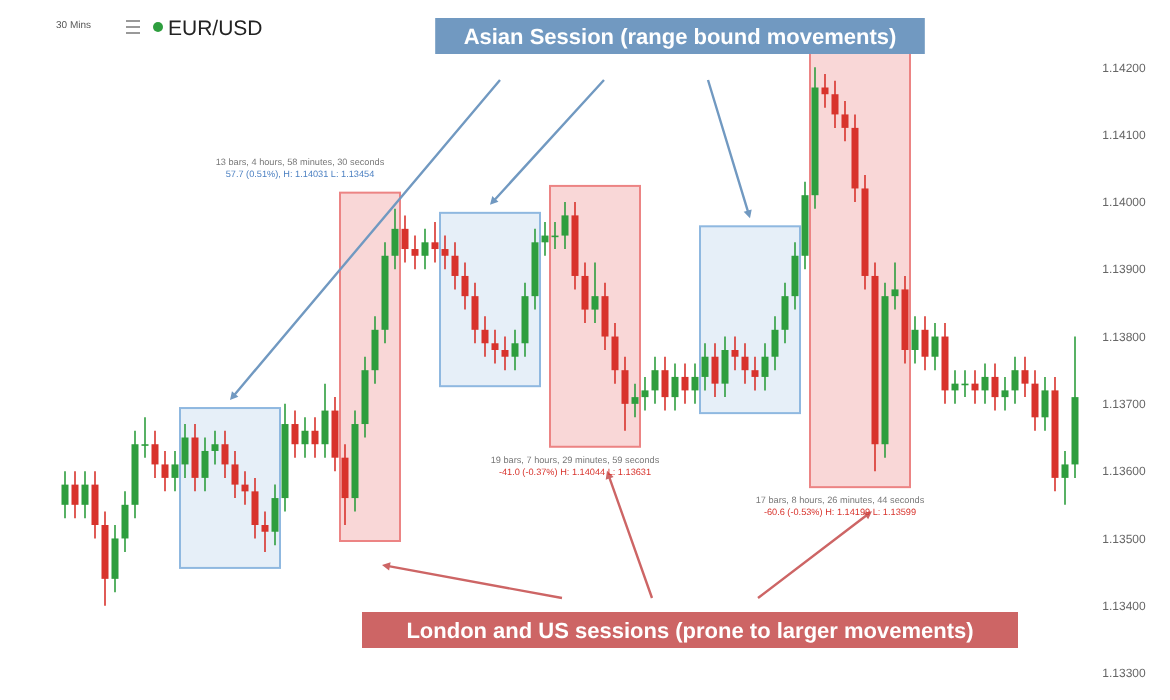 The height and width of the screenshot is (700, 1170). What do you see at coordinates (216, 29) in the screenshot?
I see `text: EUR/USD` at bounding box center [216, 29].